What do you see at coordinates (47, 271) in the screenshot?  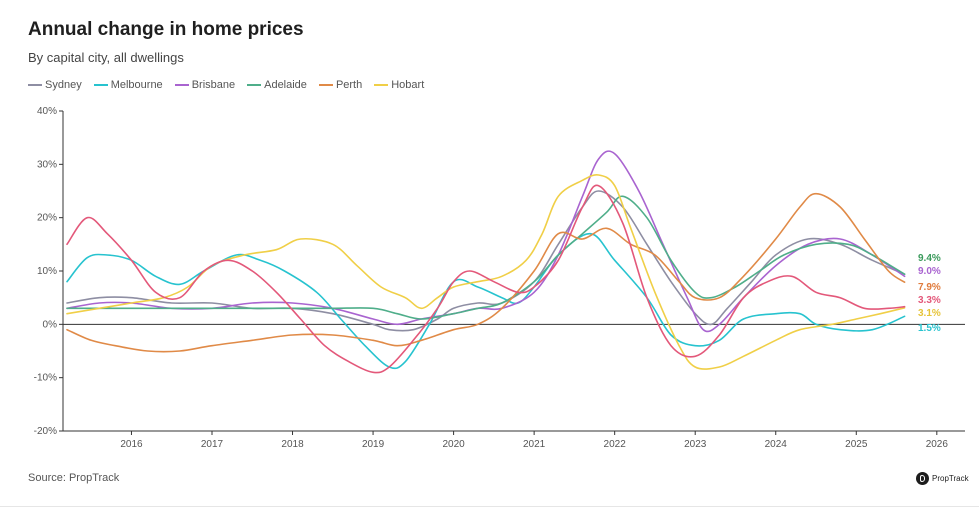 I see `y-tick-label: 10%` at bounding box center [47, 271].